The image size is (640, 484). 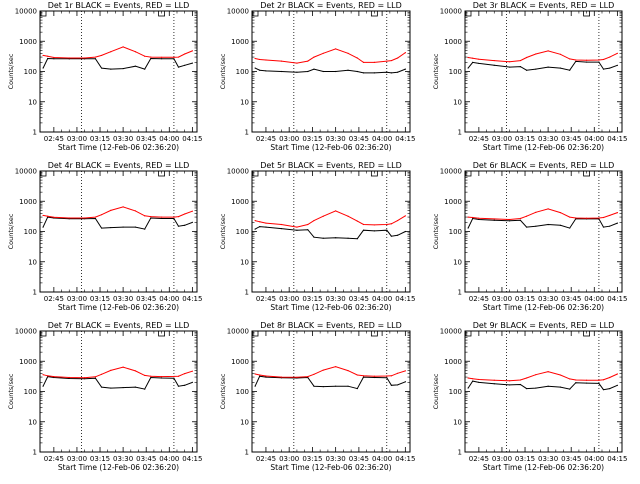 I want to click on panel-9-xtick-label: 03:45, so click(x=571, y=459).